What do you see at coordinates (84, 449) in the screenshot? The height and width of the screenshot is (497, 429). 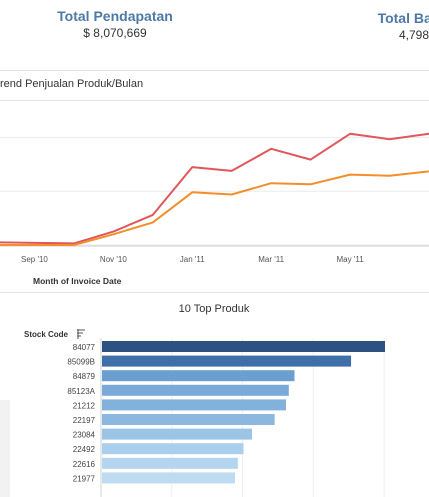 I see `category-label: 22492` at bounding box center [84, 449].